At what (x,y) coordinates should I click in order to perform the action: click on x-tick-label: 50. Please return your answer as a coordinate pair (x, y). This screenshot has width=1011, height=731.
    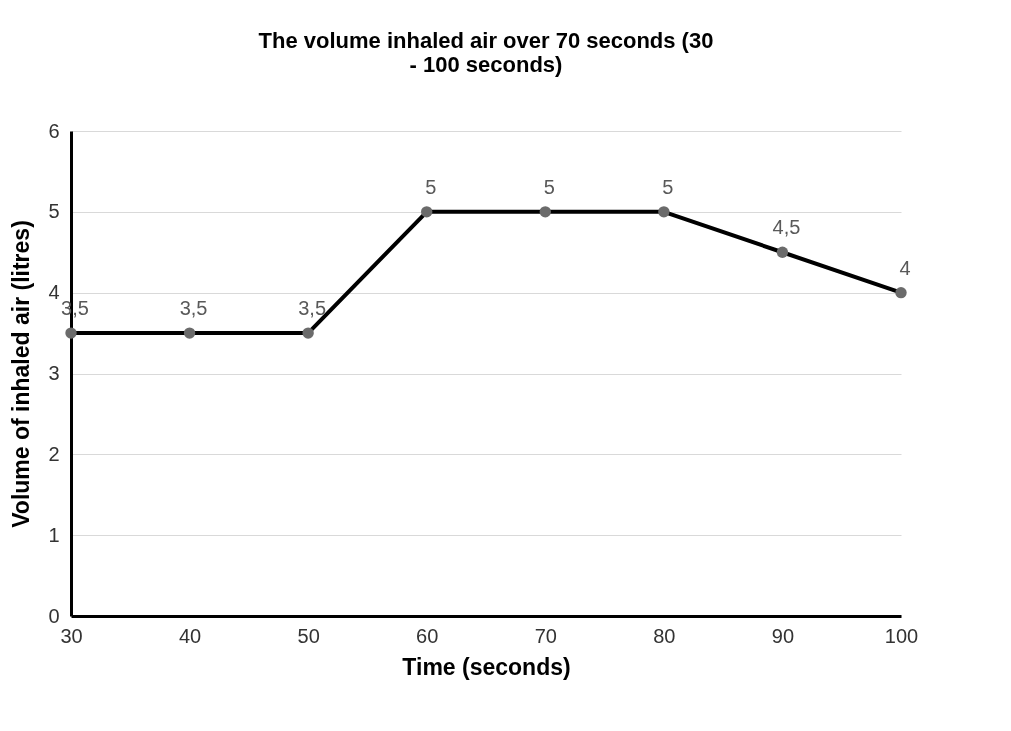
    Looking at the image, I should click on (308, 635).